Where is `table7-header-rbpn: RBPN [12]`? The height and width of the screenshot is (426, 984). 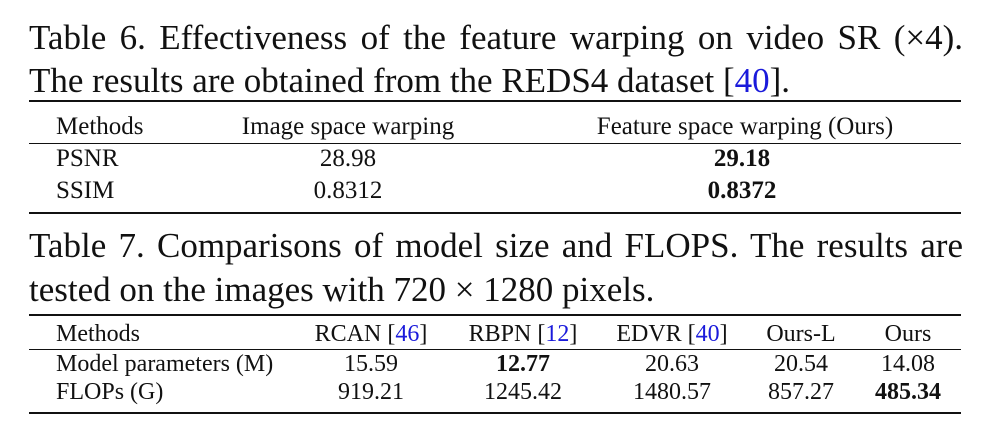
table7-header-rbpn: RBPN [12] is located at coordinates (523, 334).